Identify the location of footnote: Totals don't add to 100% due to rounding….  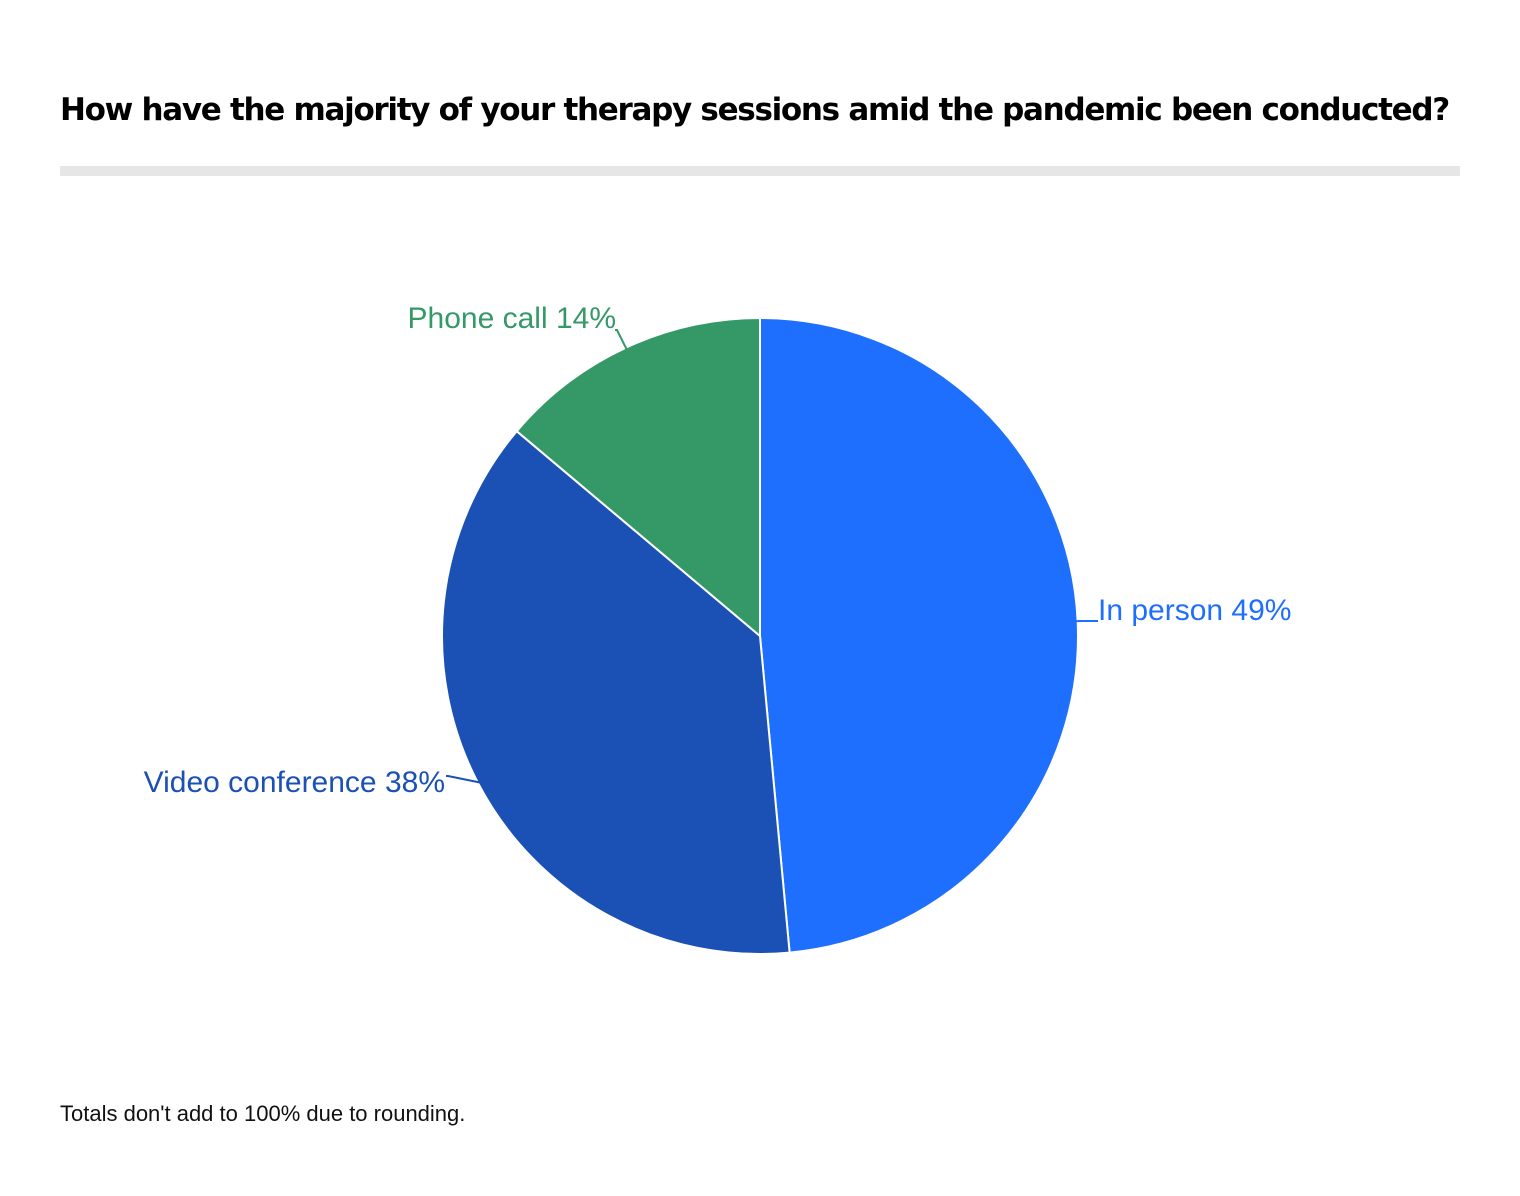
(263, 1113).